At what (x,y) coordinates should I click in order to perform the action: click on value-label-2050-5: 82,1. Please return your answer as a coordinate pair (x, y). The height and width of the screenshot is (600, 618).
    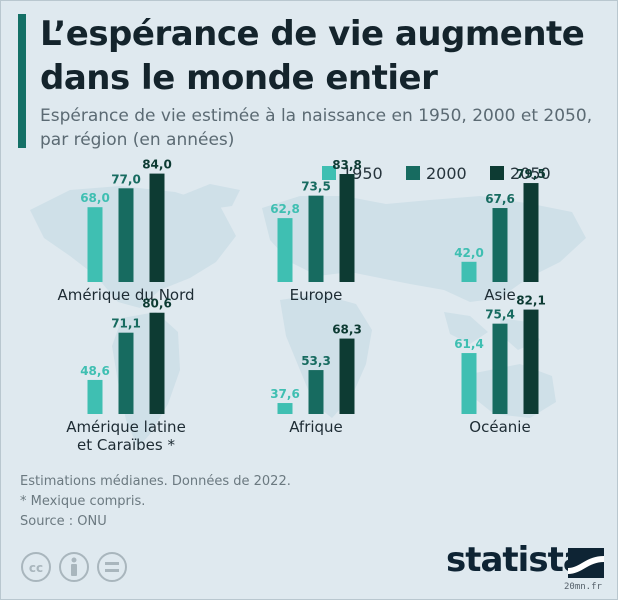
    Looking at the image, I should click on (531, 301).